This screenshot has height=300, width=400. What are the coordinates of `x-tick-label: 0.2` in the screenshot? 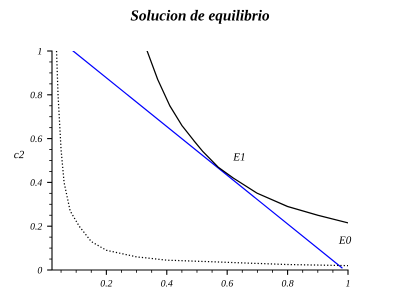 It's located at (106, 283).